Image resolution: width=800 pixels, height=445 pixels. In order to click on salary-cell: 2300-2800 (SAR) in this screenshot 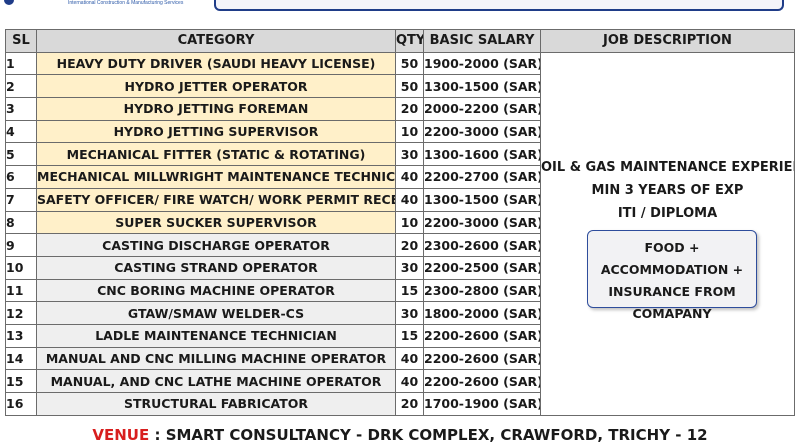, I will do `click(482, 290)`.